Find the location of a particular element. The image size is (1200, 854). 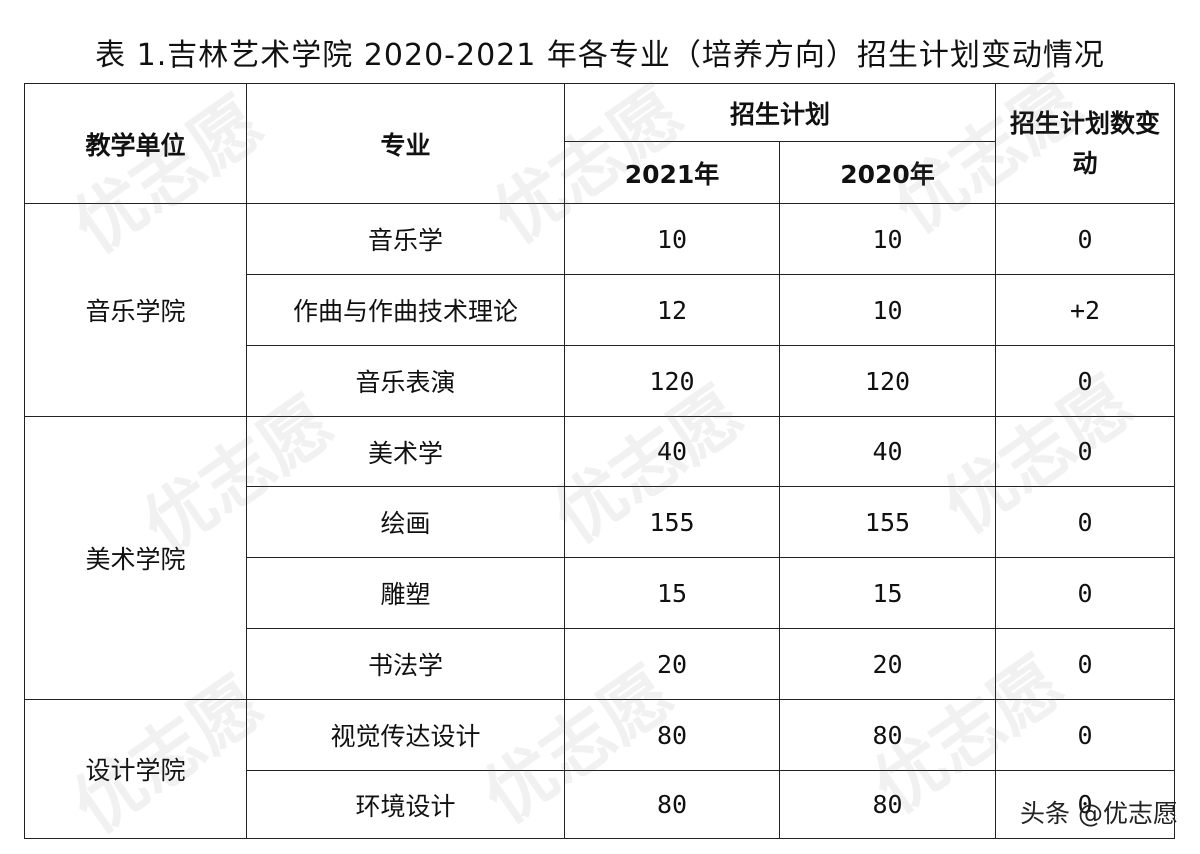

header-unit: 教学单位 is located at coordinates (135, 143).